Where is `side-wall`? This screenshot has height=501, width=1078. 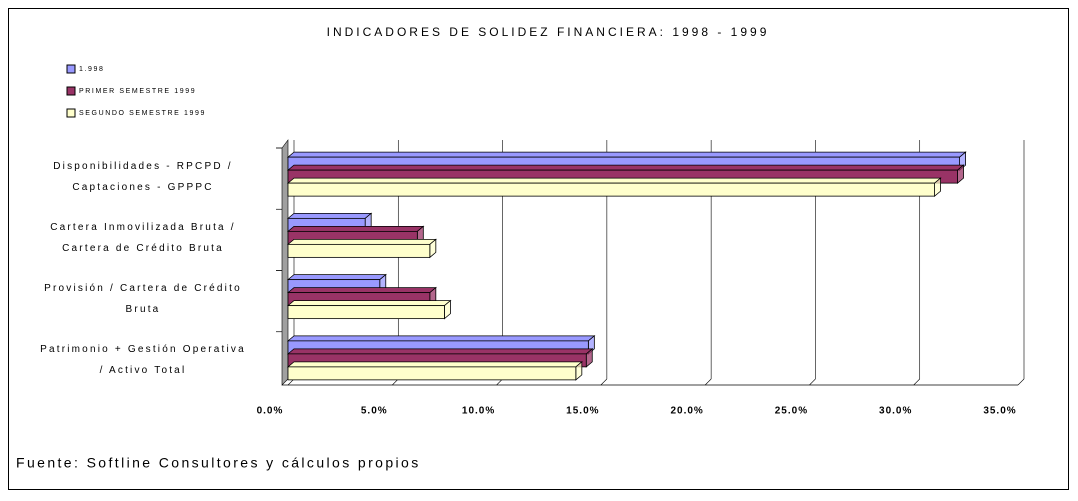 side-wall is located at coordinates (285, 262).